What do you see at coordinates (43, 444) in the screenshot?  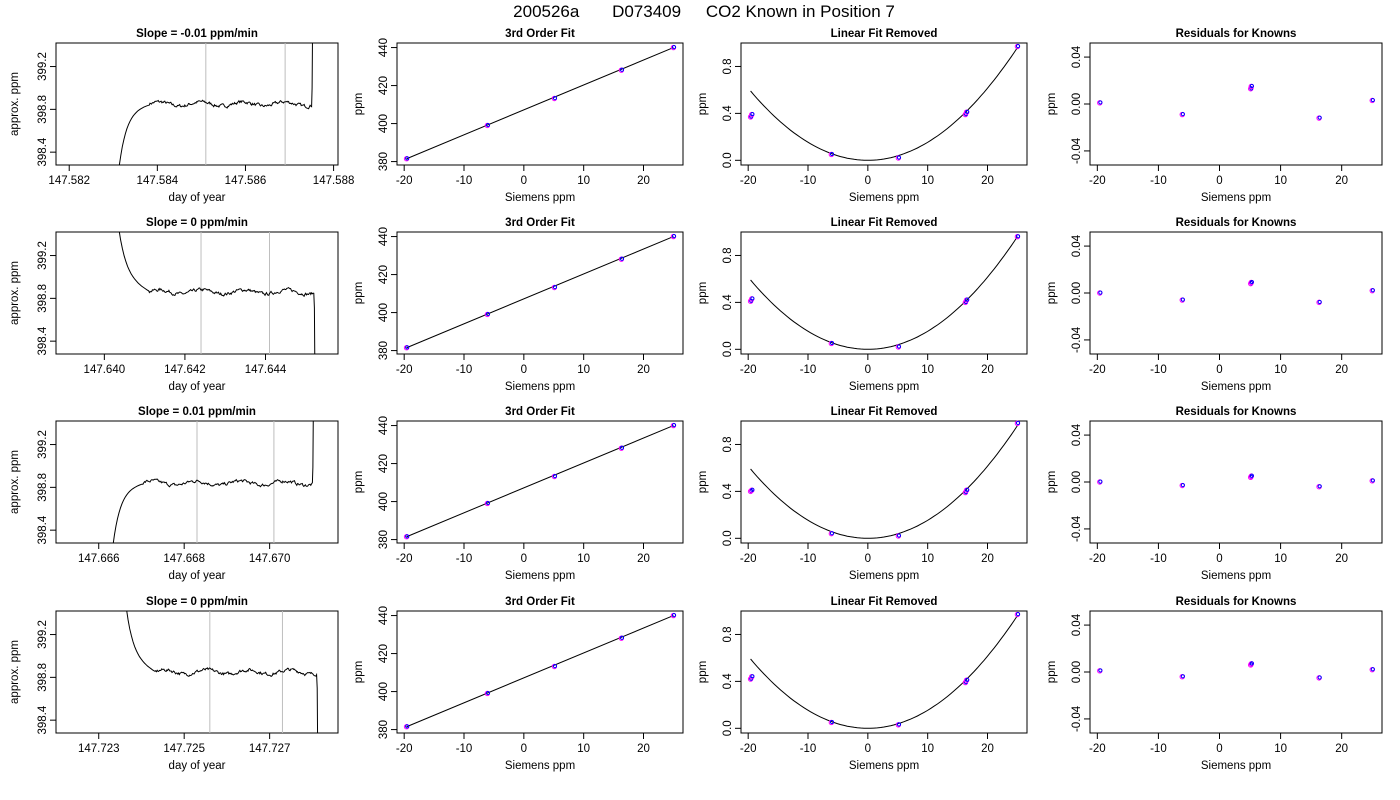 I see `y-tick-label: 399.2` at bounding box center [43, 444].